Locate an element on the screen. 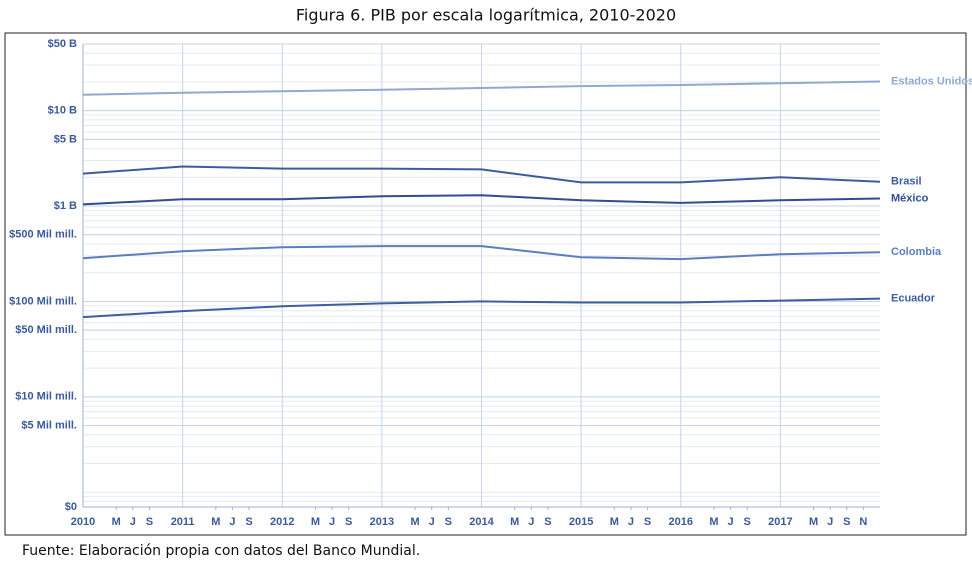 Image resolution: width=972 pixels, height=571 pixels. x-tick-label: 2014 is located at coordinates (481, 522).